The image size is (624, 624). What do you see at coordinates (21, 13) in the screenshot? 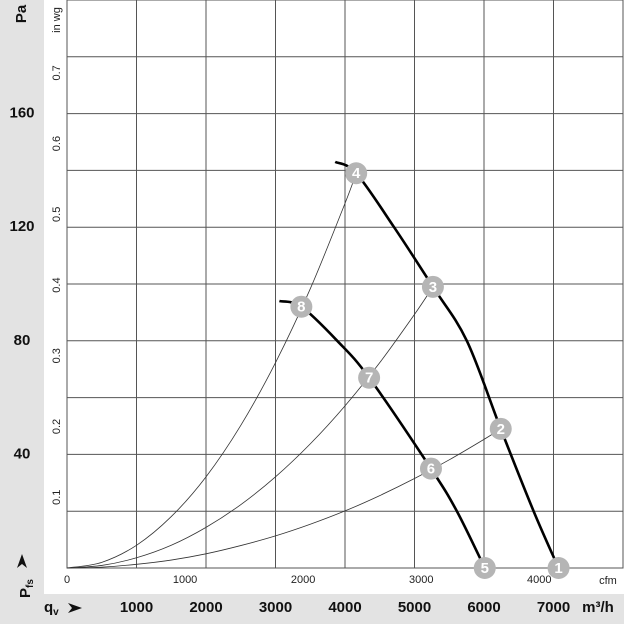
I see `y-axis-label: Pa` at bounding box center [21, 13].